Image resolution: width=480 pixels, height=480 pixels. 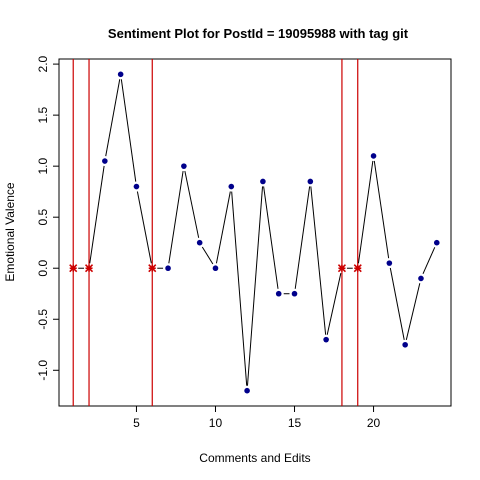 What do you see at coordinates (257, 418) in the screenshot?
I see `x-axis: 5 10 15 20` at bounding box center [257, 418].